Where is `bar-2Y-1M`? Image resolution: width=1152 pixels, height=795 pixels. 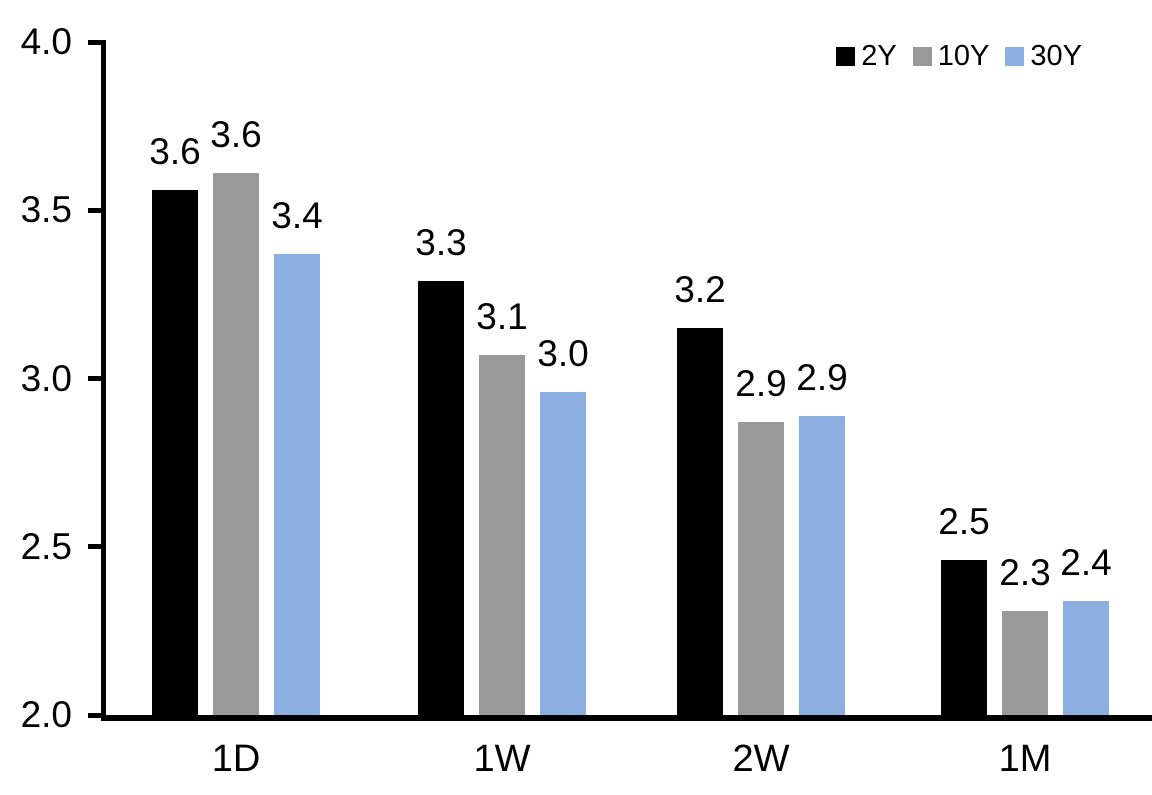
bar-2Y-1M is located at coordinates (964, 637).